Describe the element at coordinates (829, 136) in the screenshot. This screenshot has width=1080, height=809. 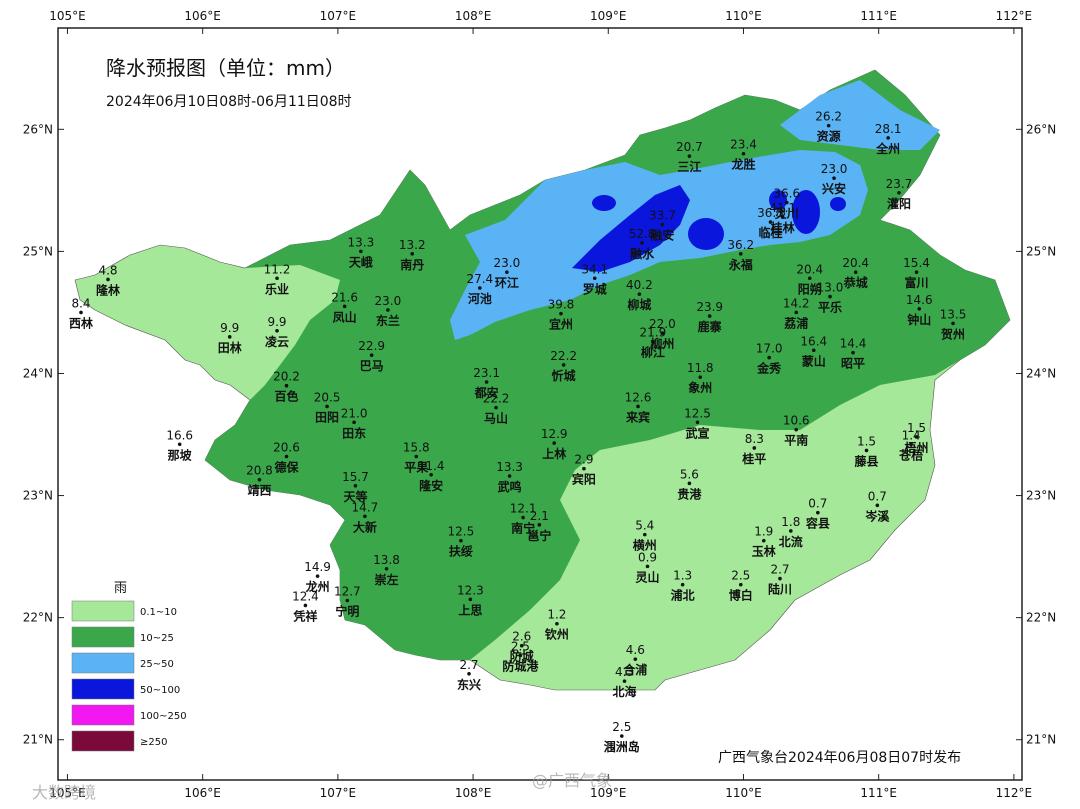
I see `station-name: 资源` at that location.